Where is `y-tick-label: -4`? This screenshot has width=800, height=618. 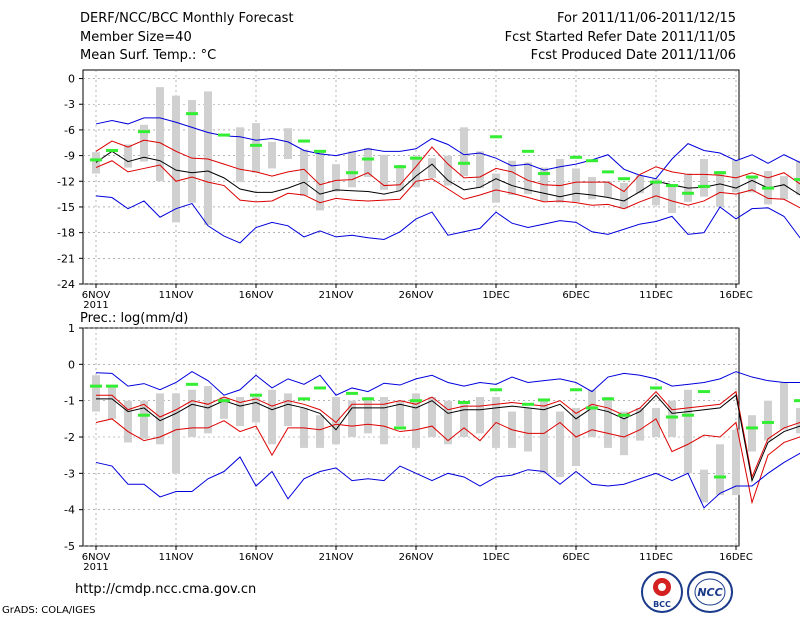
y-tick-label: -4 is located at coordinates (69, 510).